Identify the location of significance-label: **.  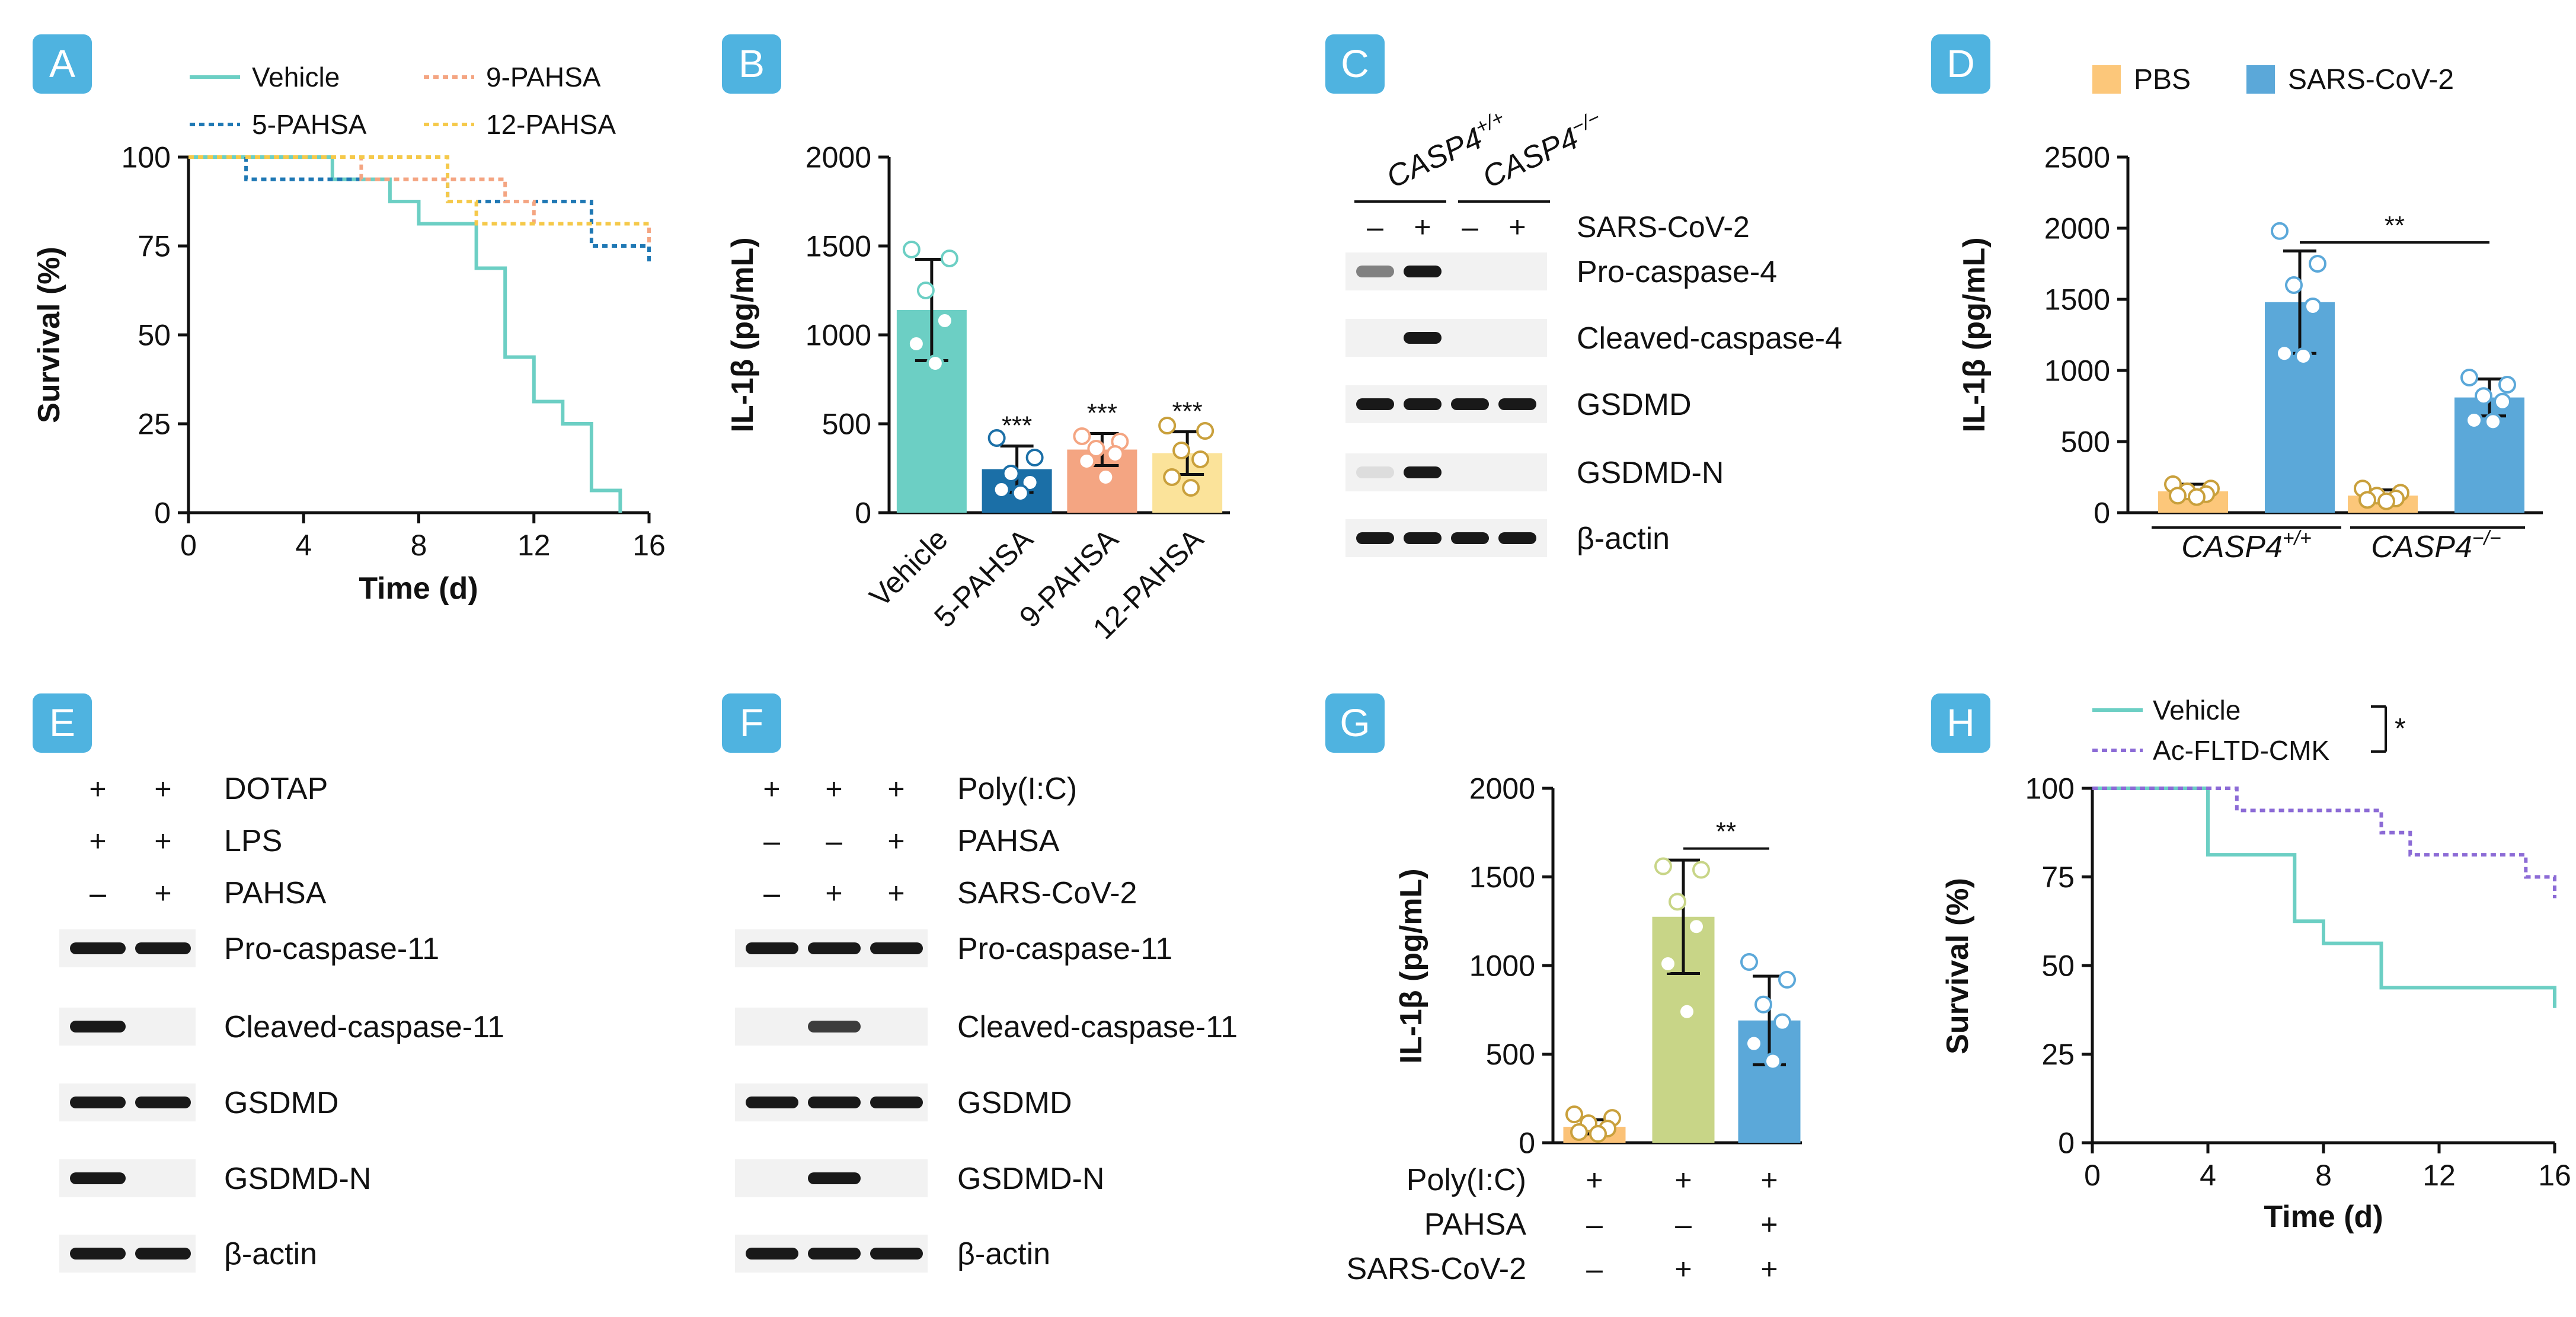
(1726, 831).